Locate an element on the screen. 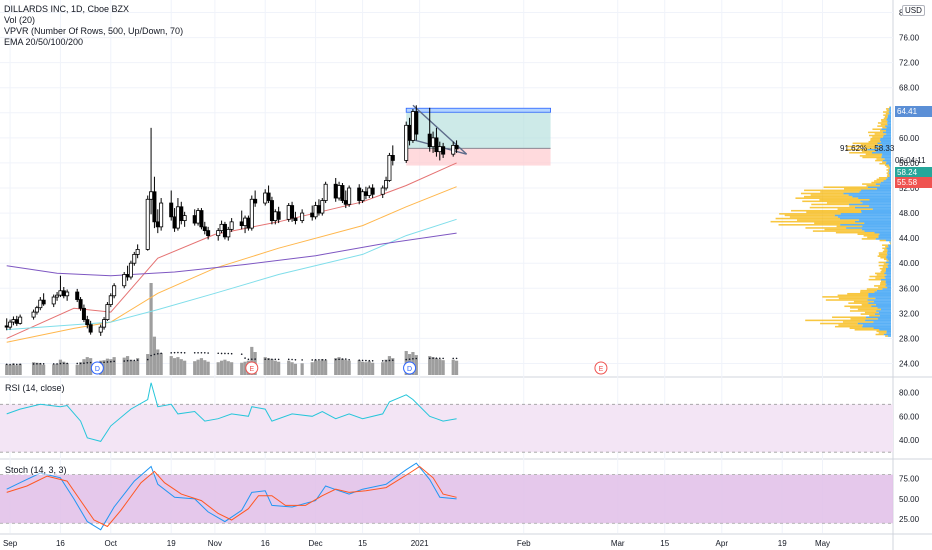 The width and height of the screenshot is (932, 550). last-price-tag: 58.24 is located at coordinates (913, 172).